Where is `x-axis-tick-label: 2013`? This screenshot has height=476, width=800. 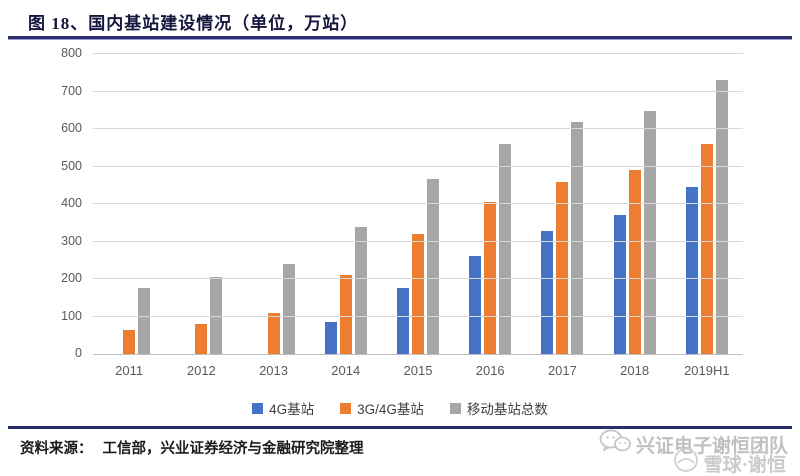
x-axis-tick-label: 2013 is located at coordinates (273, 370).